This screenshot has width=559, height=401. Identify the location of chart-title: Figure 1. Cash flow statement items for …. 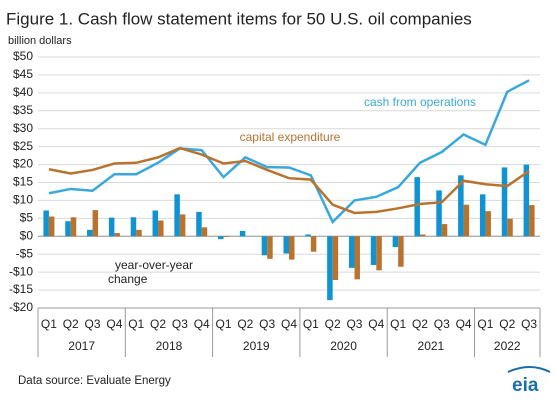
(239, 18).